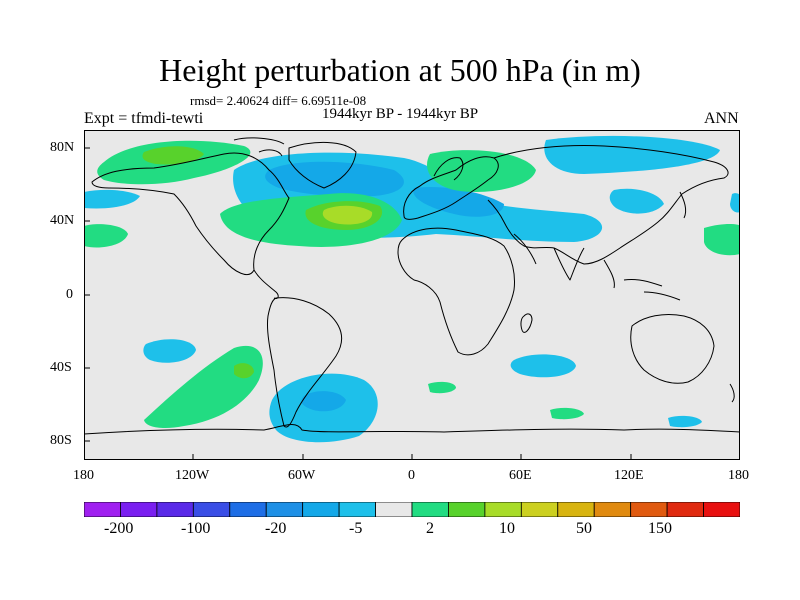 This screenshot has width=800, height=600. Describe the element at coordinates (608, 205) in the screenshot. I see `coastline-asia` at that location.